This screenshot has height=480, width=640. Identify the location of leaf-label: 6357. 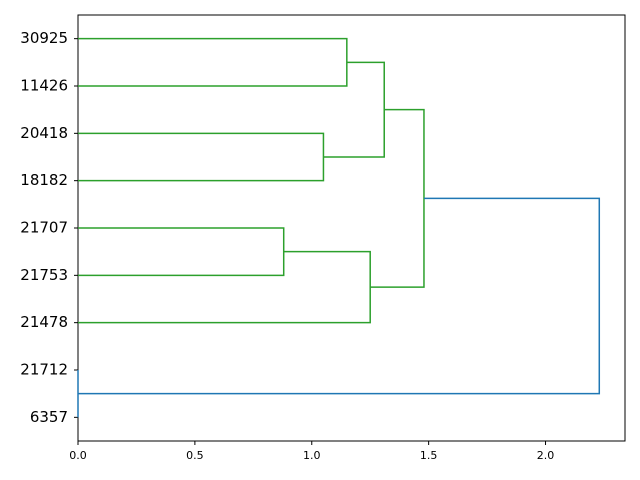
(49, 417).